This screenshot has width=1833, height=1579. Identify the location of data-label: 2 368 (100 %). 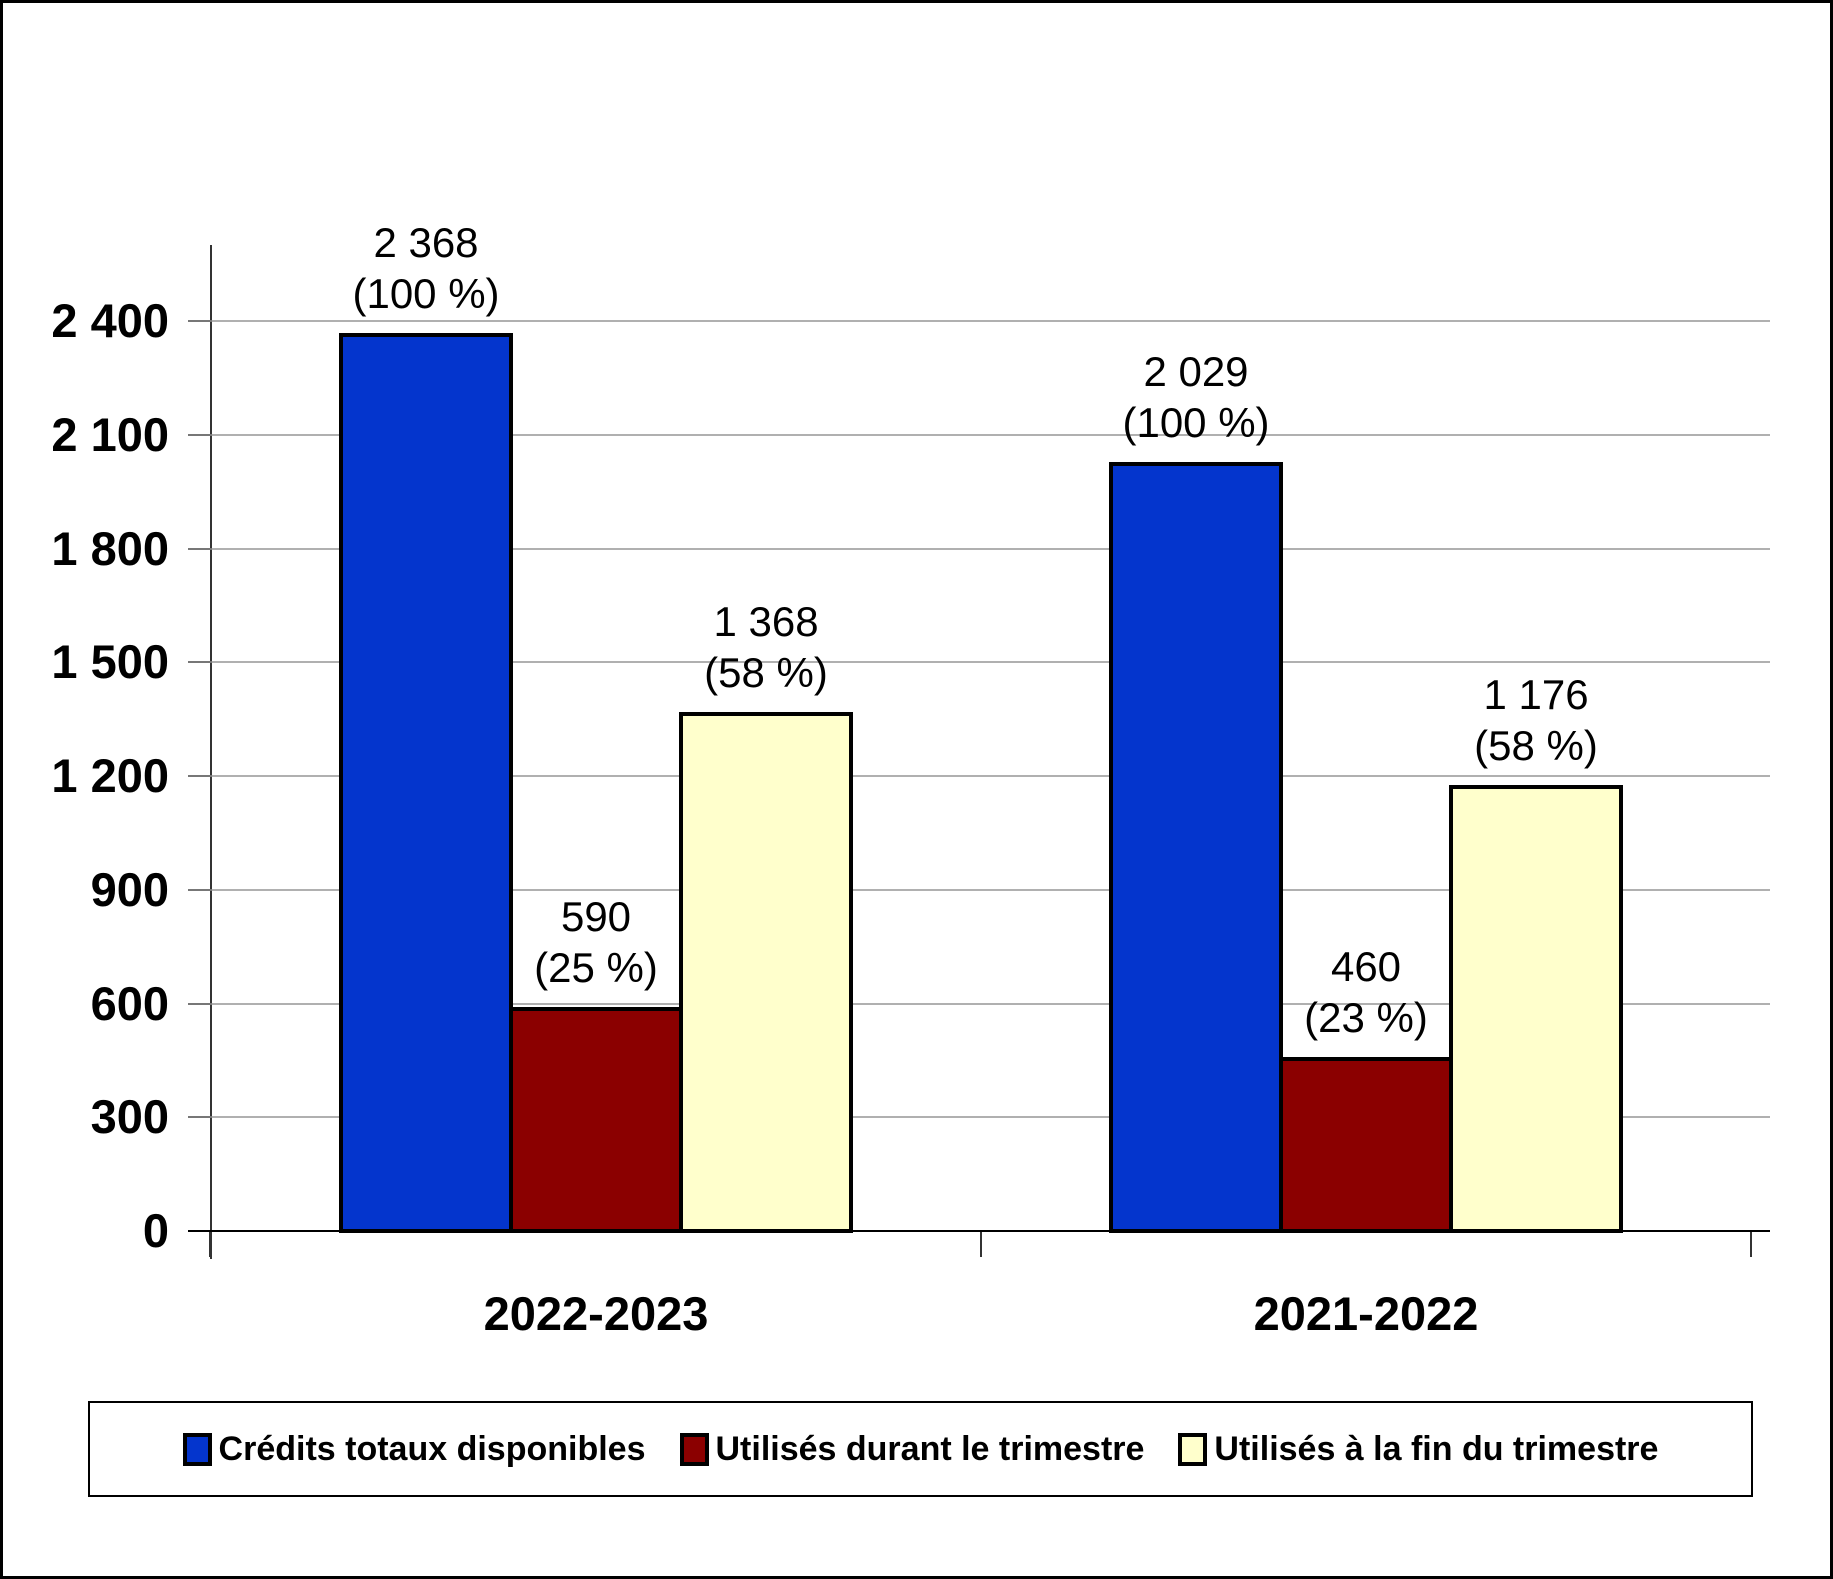
(426, 268).